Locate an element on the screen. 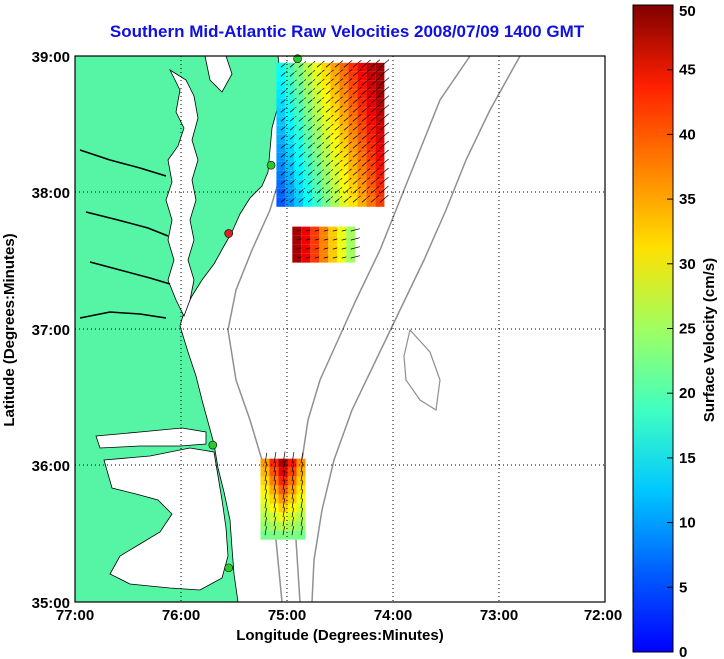 The image size is (724, 659). y-axis-label: Latitude (Degrees:Minutes) is located at coordinates (9, 329).